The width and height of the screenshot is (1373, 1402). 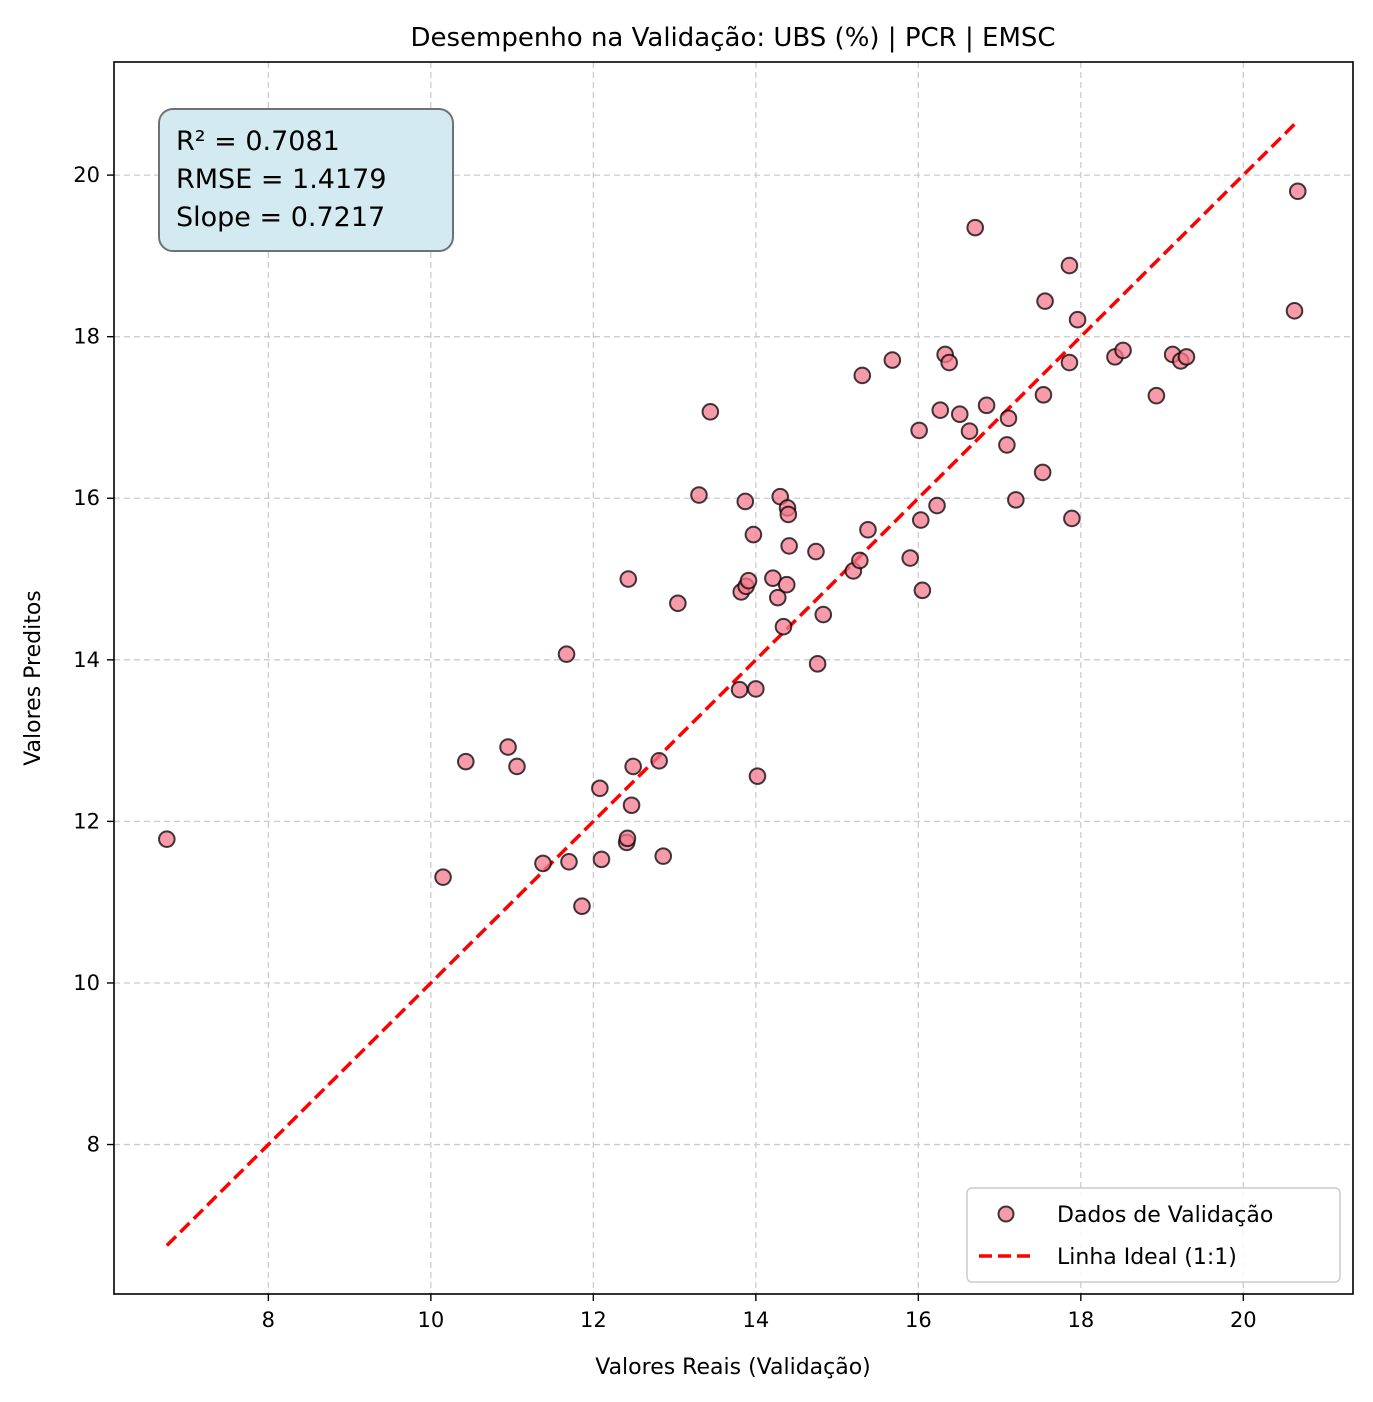 What do you see at coordinates (430, 1320) in the screenshot?
I see `x-tick-label: 10` at bounding box center [430, 1320].